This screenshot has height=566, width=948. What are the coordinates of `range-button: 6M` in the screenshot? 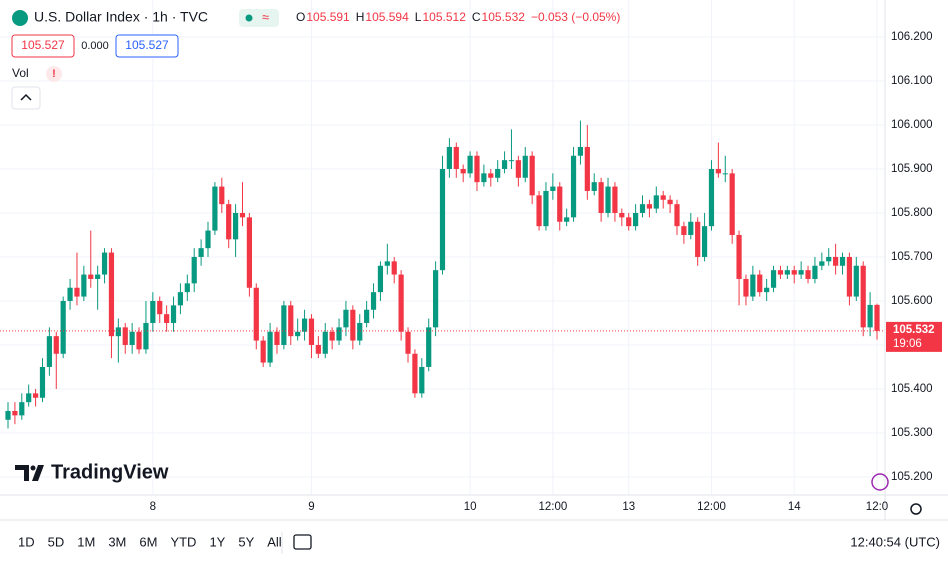 It's located at (148, 541).